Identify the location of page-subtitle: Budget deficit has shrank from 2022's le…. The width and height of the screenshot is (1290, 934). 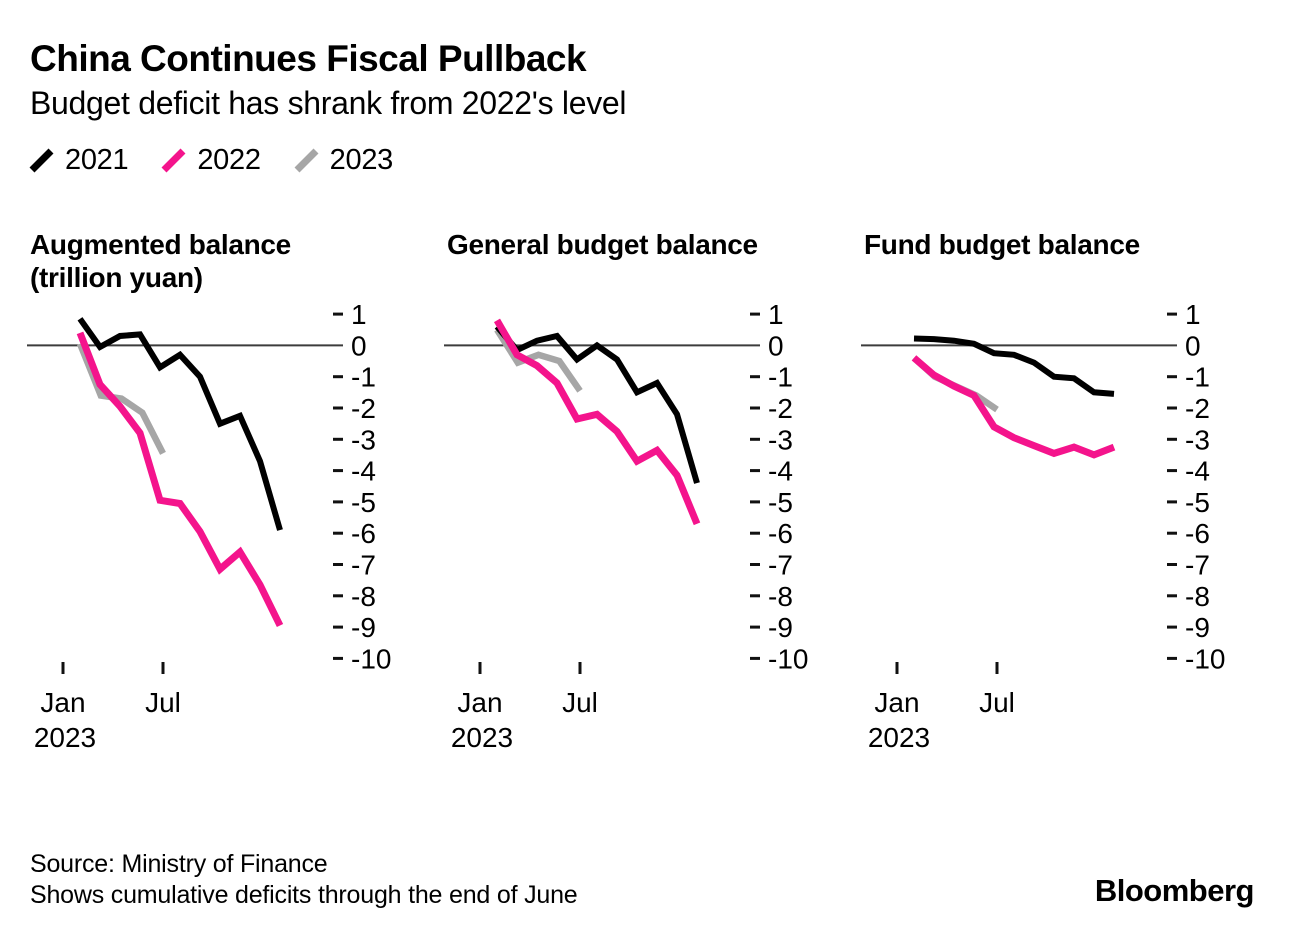
(328, 103).